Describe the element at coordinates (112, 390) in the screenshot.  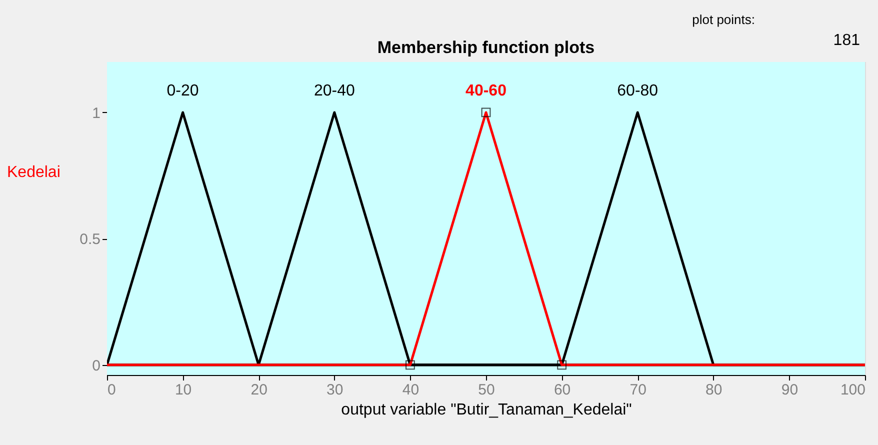
I see `x-tick-label: 0` at that location.